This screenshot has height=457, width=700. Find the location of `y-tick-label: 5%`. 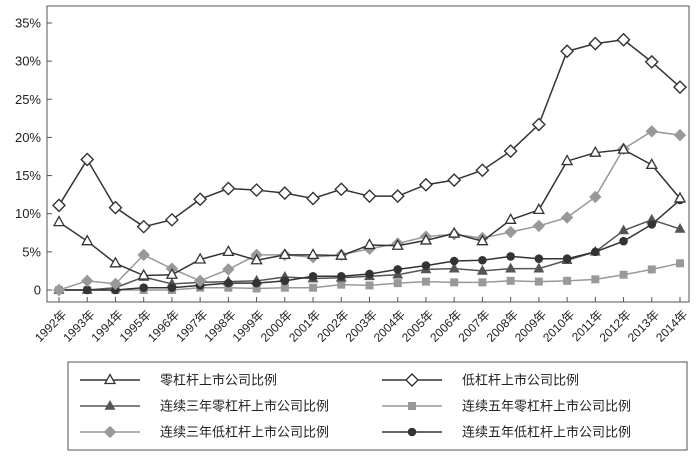

y-tick-label: 5% is located at coordinates (31, 251).